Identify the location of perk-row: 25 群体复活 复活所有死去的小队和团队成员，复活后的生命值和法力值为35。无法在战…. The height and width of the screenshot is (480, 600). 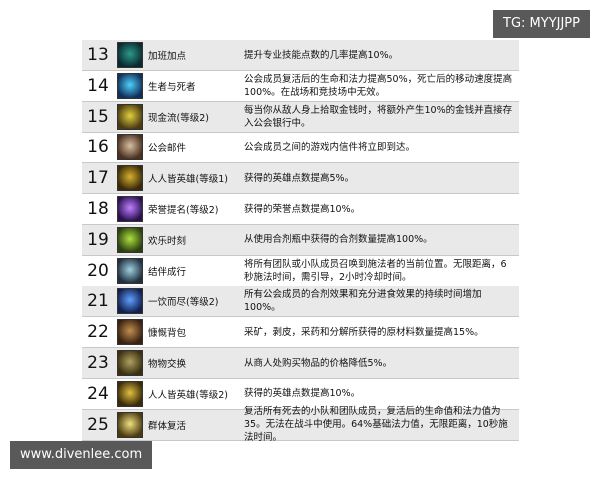
(300, 425).